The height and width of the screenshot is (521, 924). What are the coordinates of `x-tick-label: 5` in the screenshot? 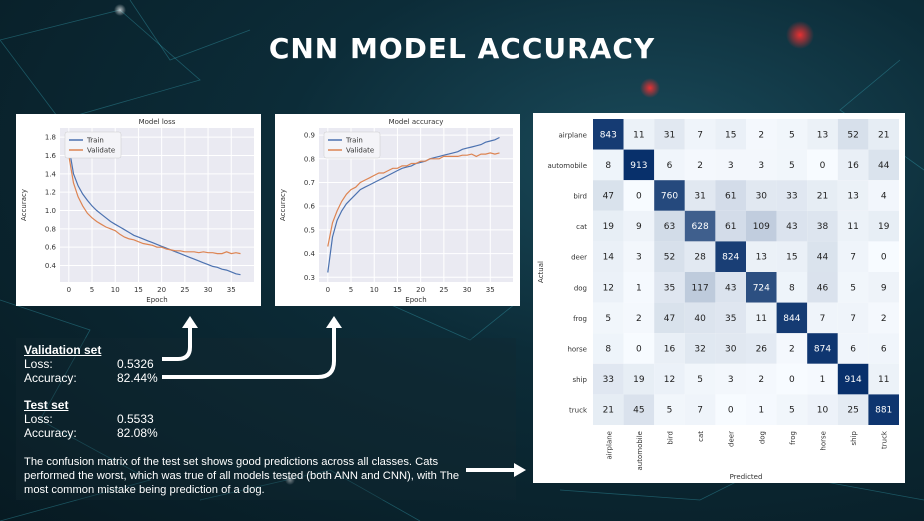 It's located at (92, 290).